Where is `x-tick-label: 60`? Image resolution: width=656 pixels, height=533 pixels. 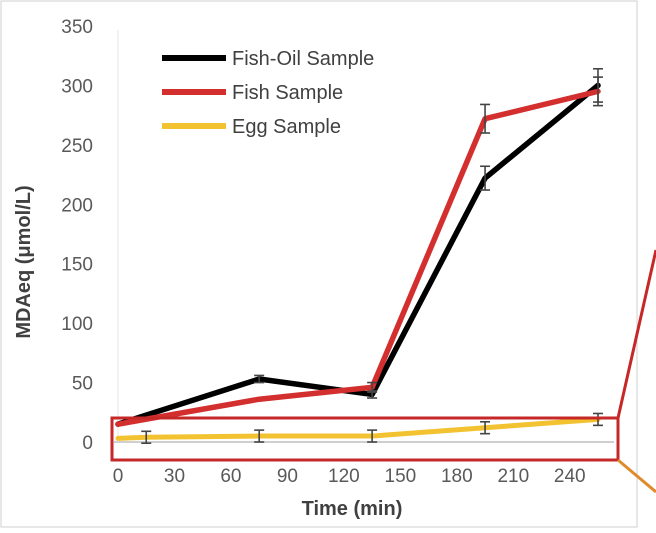
x-tick-label: 60 is located at coordinates (230, 476).